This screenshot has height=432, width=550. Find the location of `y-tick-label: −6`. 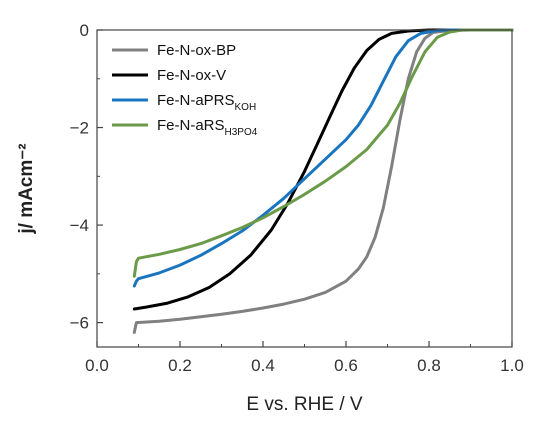

y-tick-label: −6 is located at coordinates (79, 323).